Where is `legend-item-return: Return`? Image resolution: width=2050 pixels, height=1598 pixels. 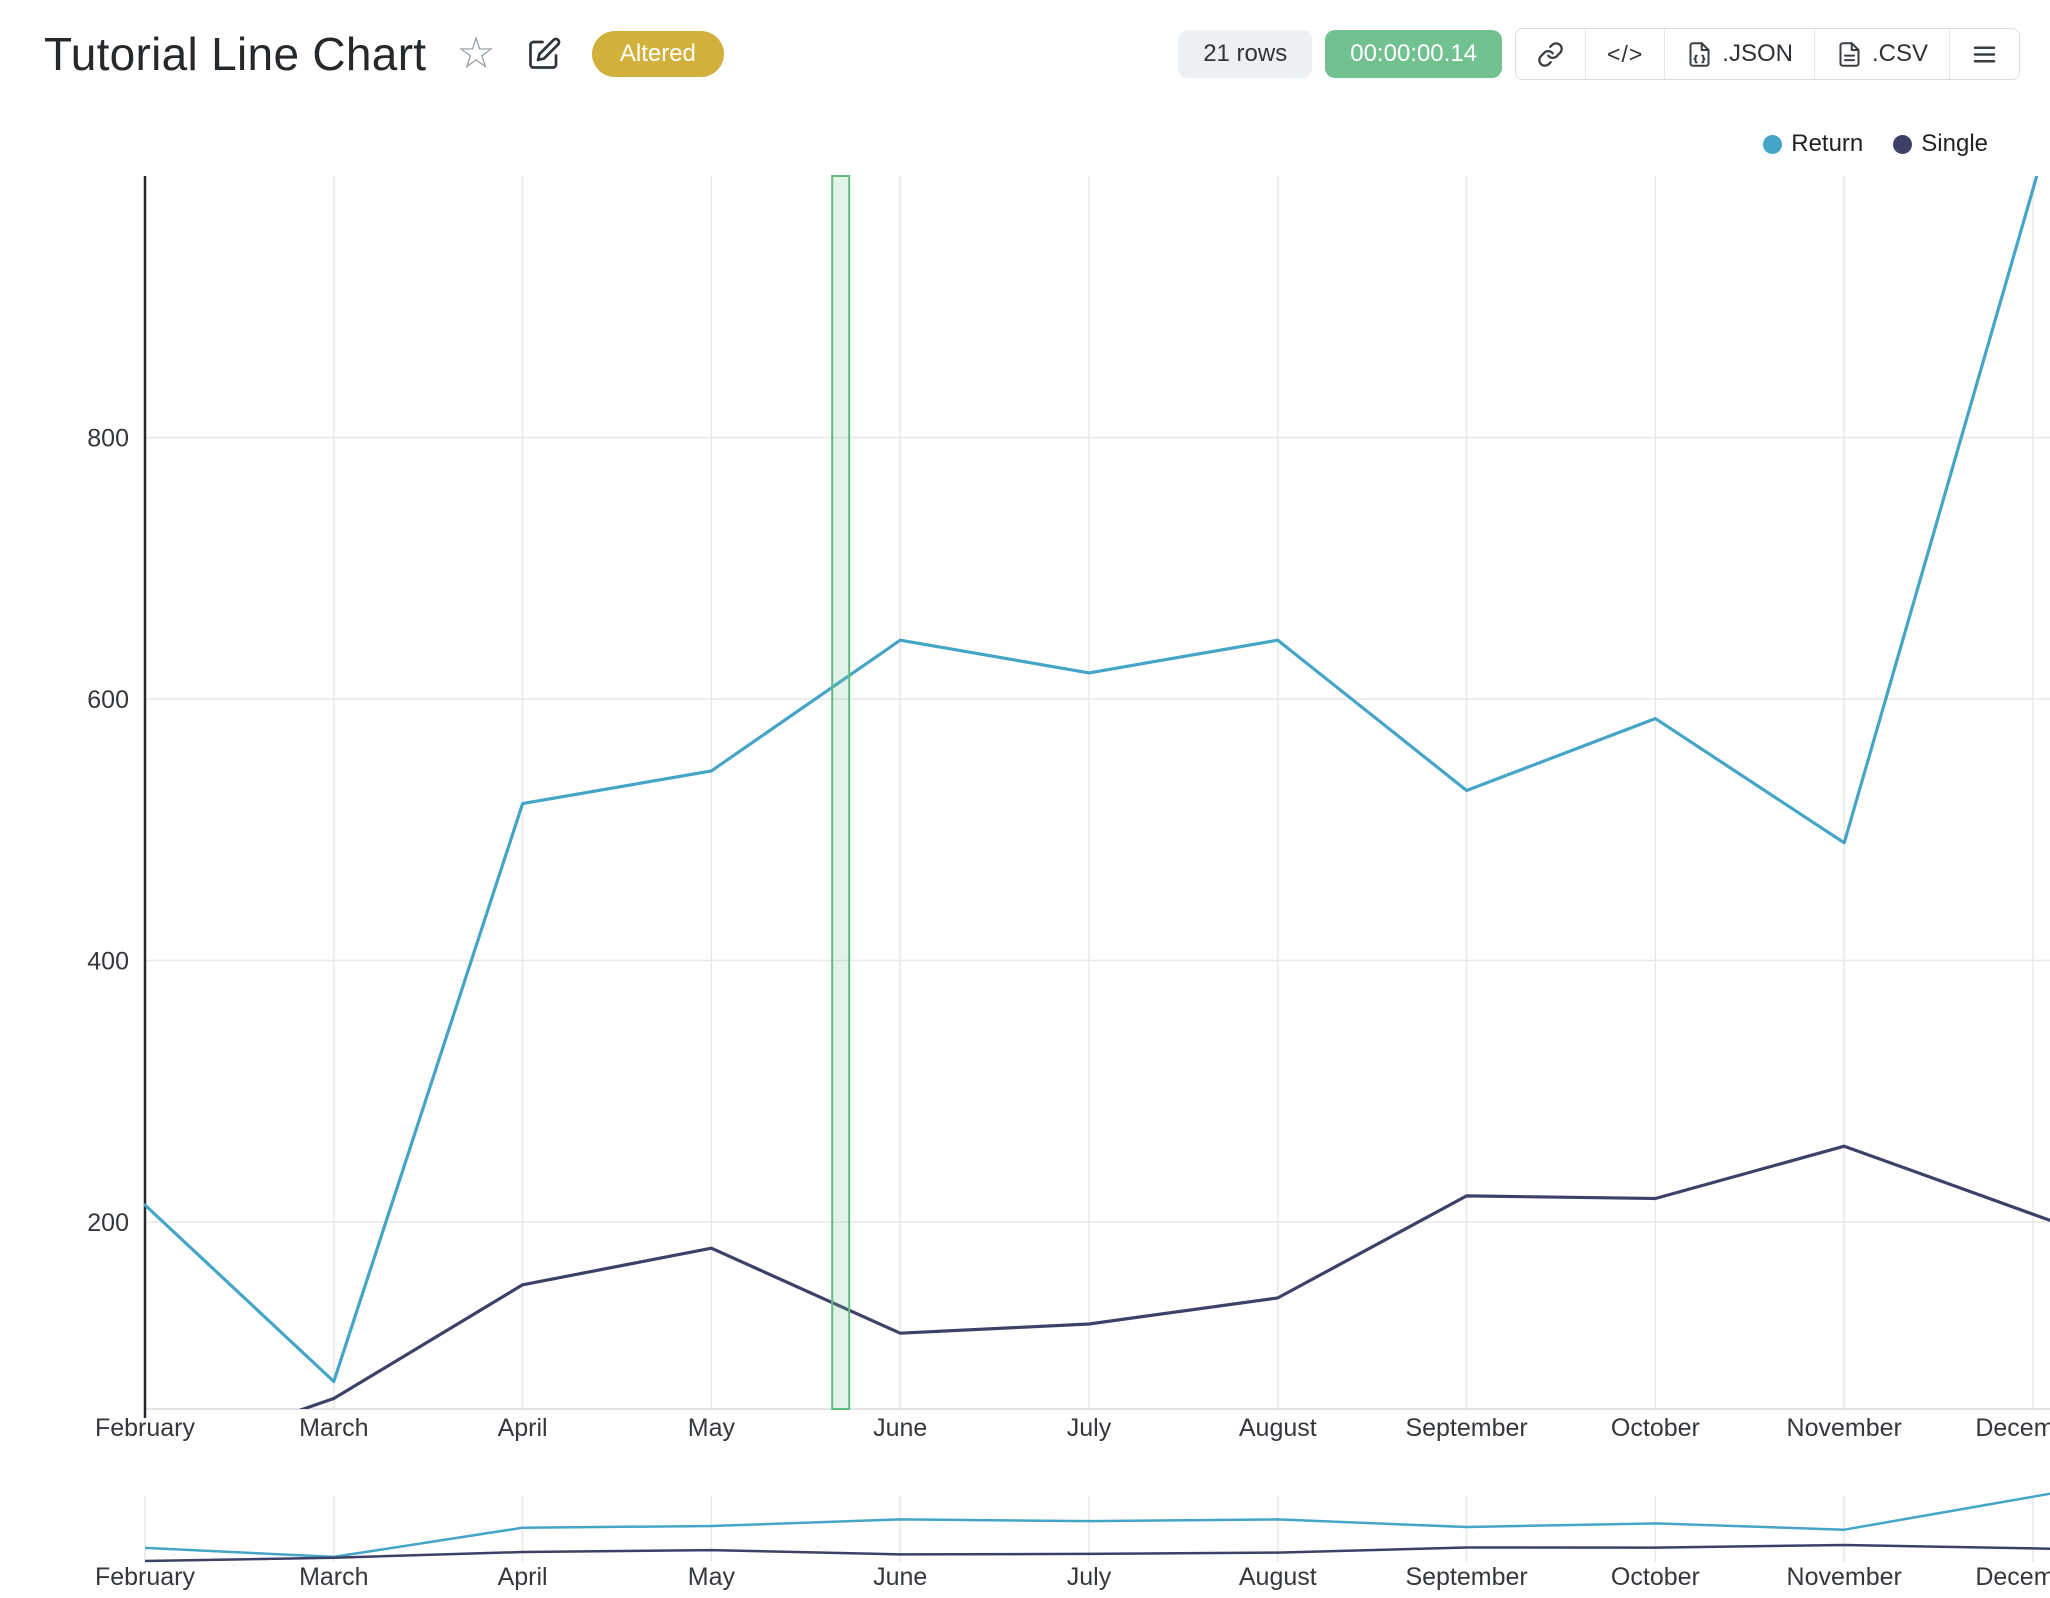
legend-item-return: Return is located at coordinates (1813, 144).